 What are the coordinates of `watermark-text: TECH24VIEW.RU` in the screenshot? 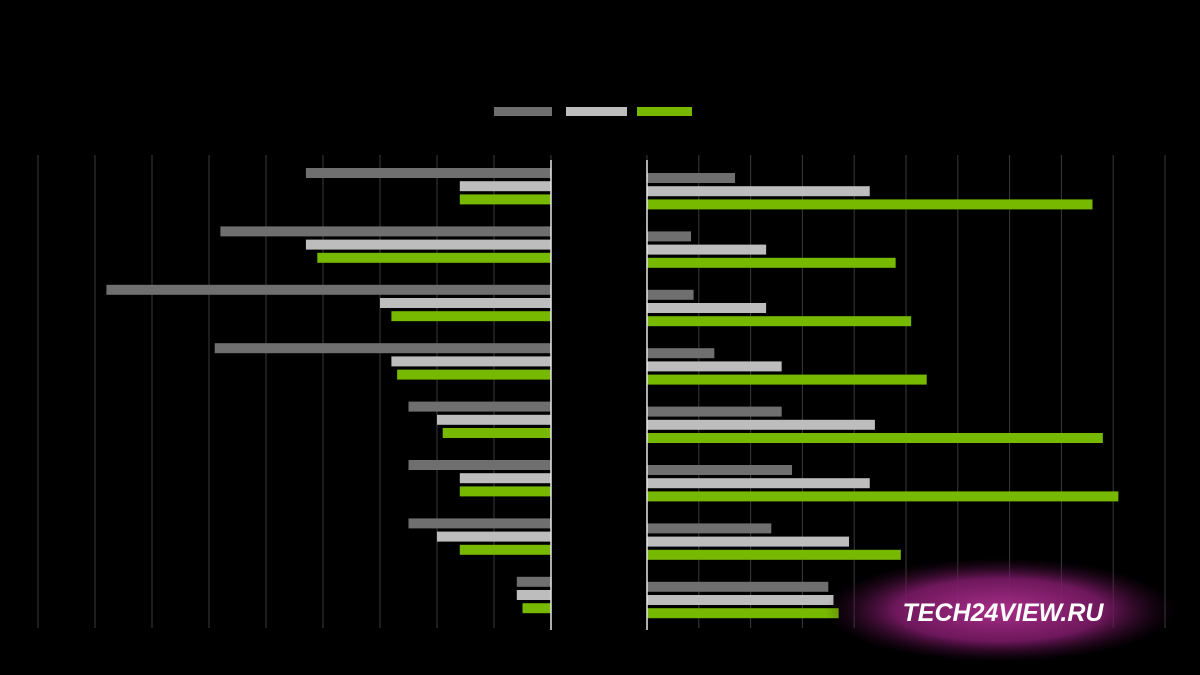 It's located at (1004, 613).